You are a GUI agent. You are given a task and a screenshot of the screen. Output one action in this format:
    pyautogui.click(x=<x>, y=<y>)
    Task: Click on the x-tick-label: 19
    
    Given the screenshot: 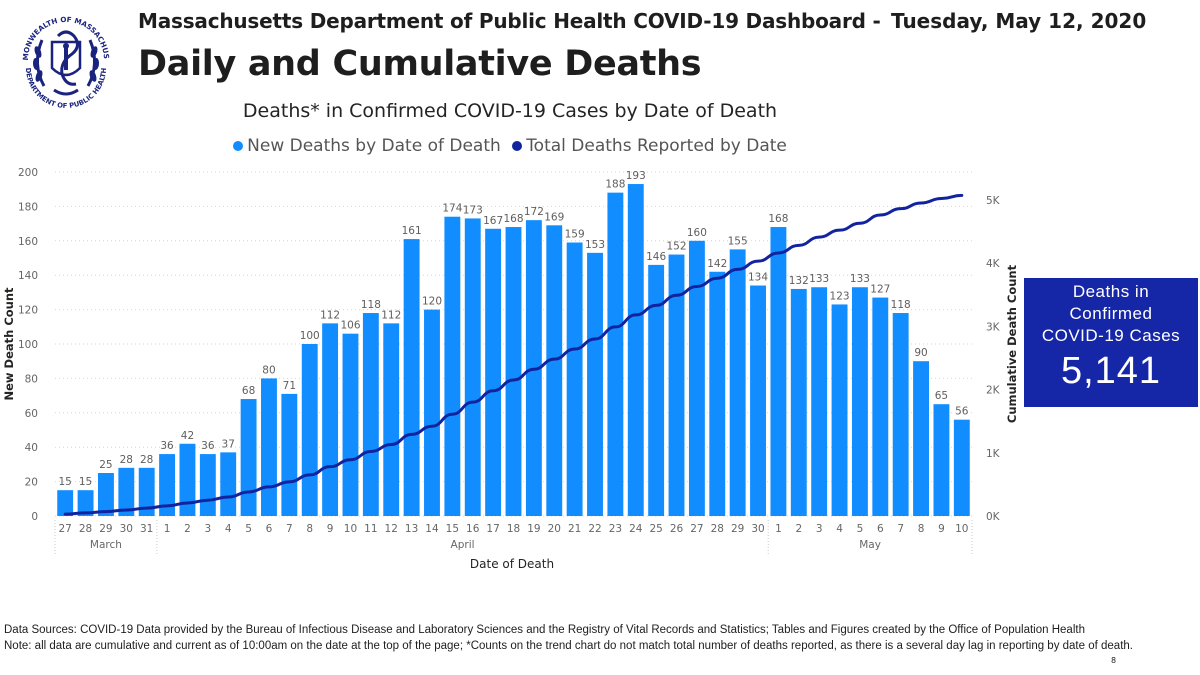 What is the action you would take?
    pyautogui.click(x=533, y=529)
    